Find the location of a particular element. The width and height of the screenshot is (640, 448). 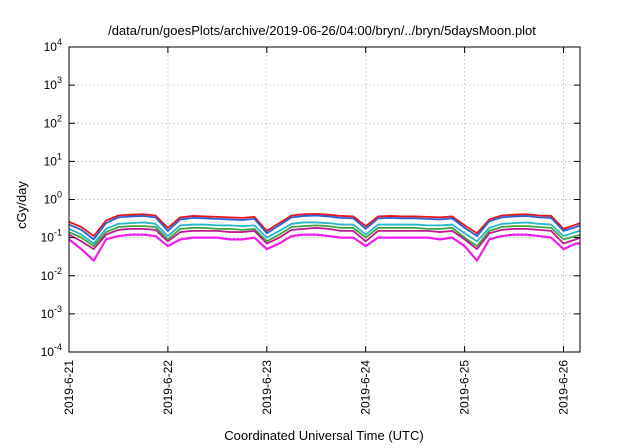

y-tick-label: 10⁻¹ is located at coordinates (51, 236).